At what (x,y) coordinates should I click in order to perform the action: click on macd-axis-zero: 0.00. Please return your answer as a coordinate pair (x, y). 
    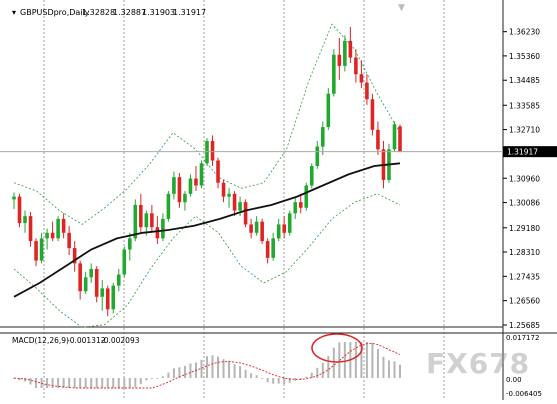
    Looking at the image, I should click on (514, 380).